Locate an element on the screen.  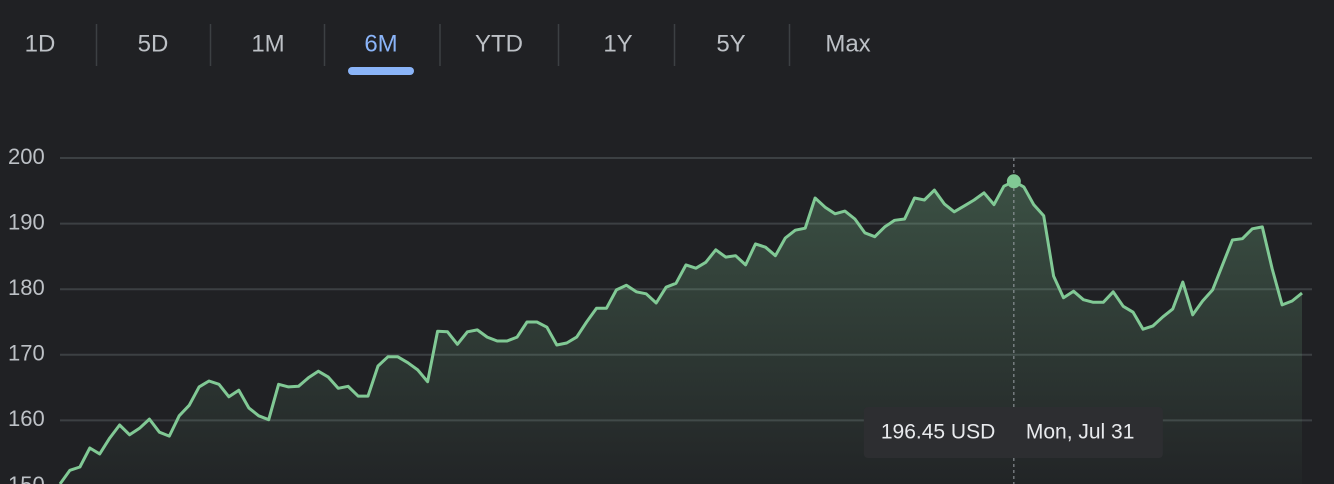
y-tick-label: 190 is located at coordinates (26, 221).